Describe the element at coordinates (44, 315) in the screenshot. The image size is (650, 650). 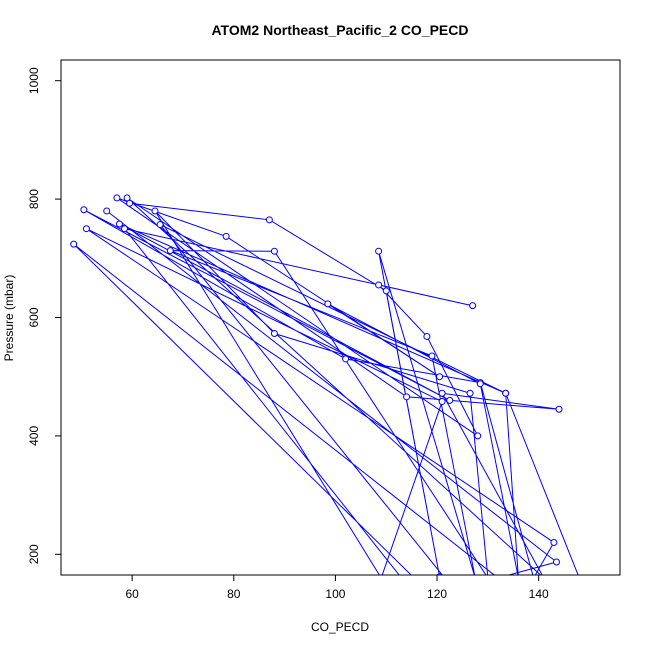
I see `y-axis: 200 400 600 800 1000` at that location.